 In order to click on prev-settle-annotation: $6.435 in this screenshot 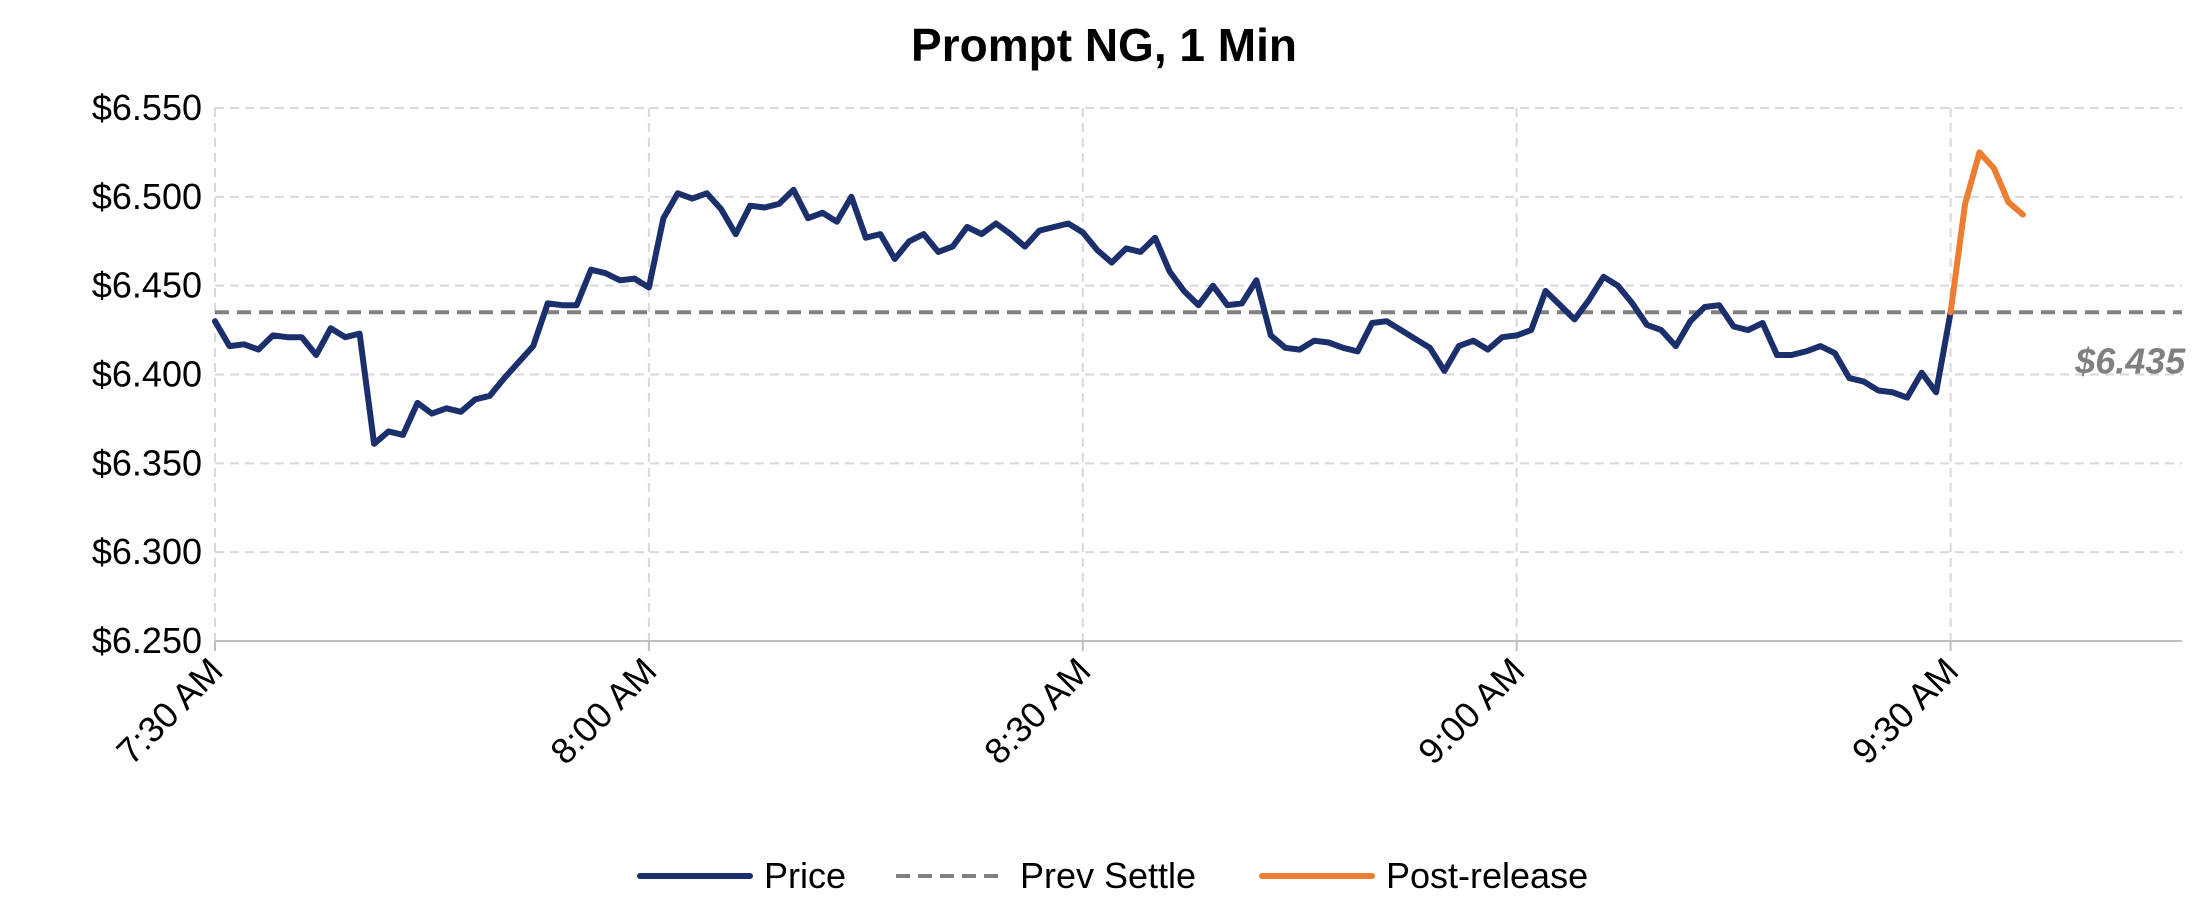, I will do `click(2130, 360)`.